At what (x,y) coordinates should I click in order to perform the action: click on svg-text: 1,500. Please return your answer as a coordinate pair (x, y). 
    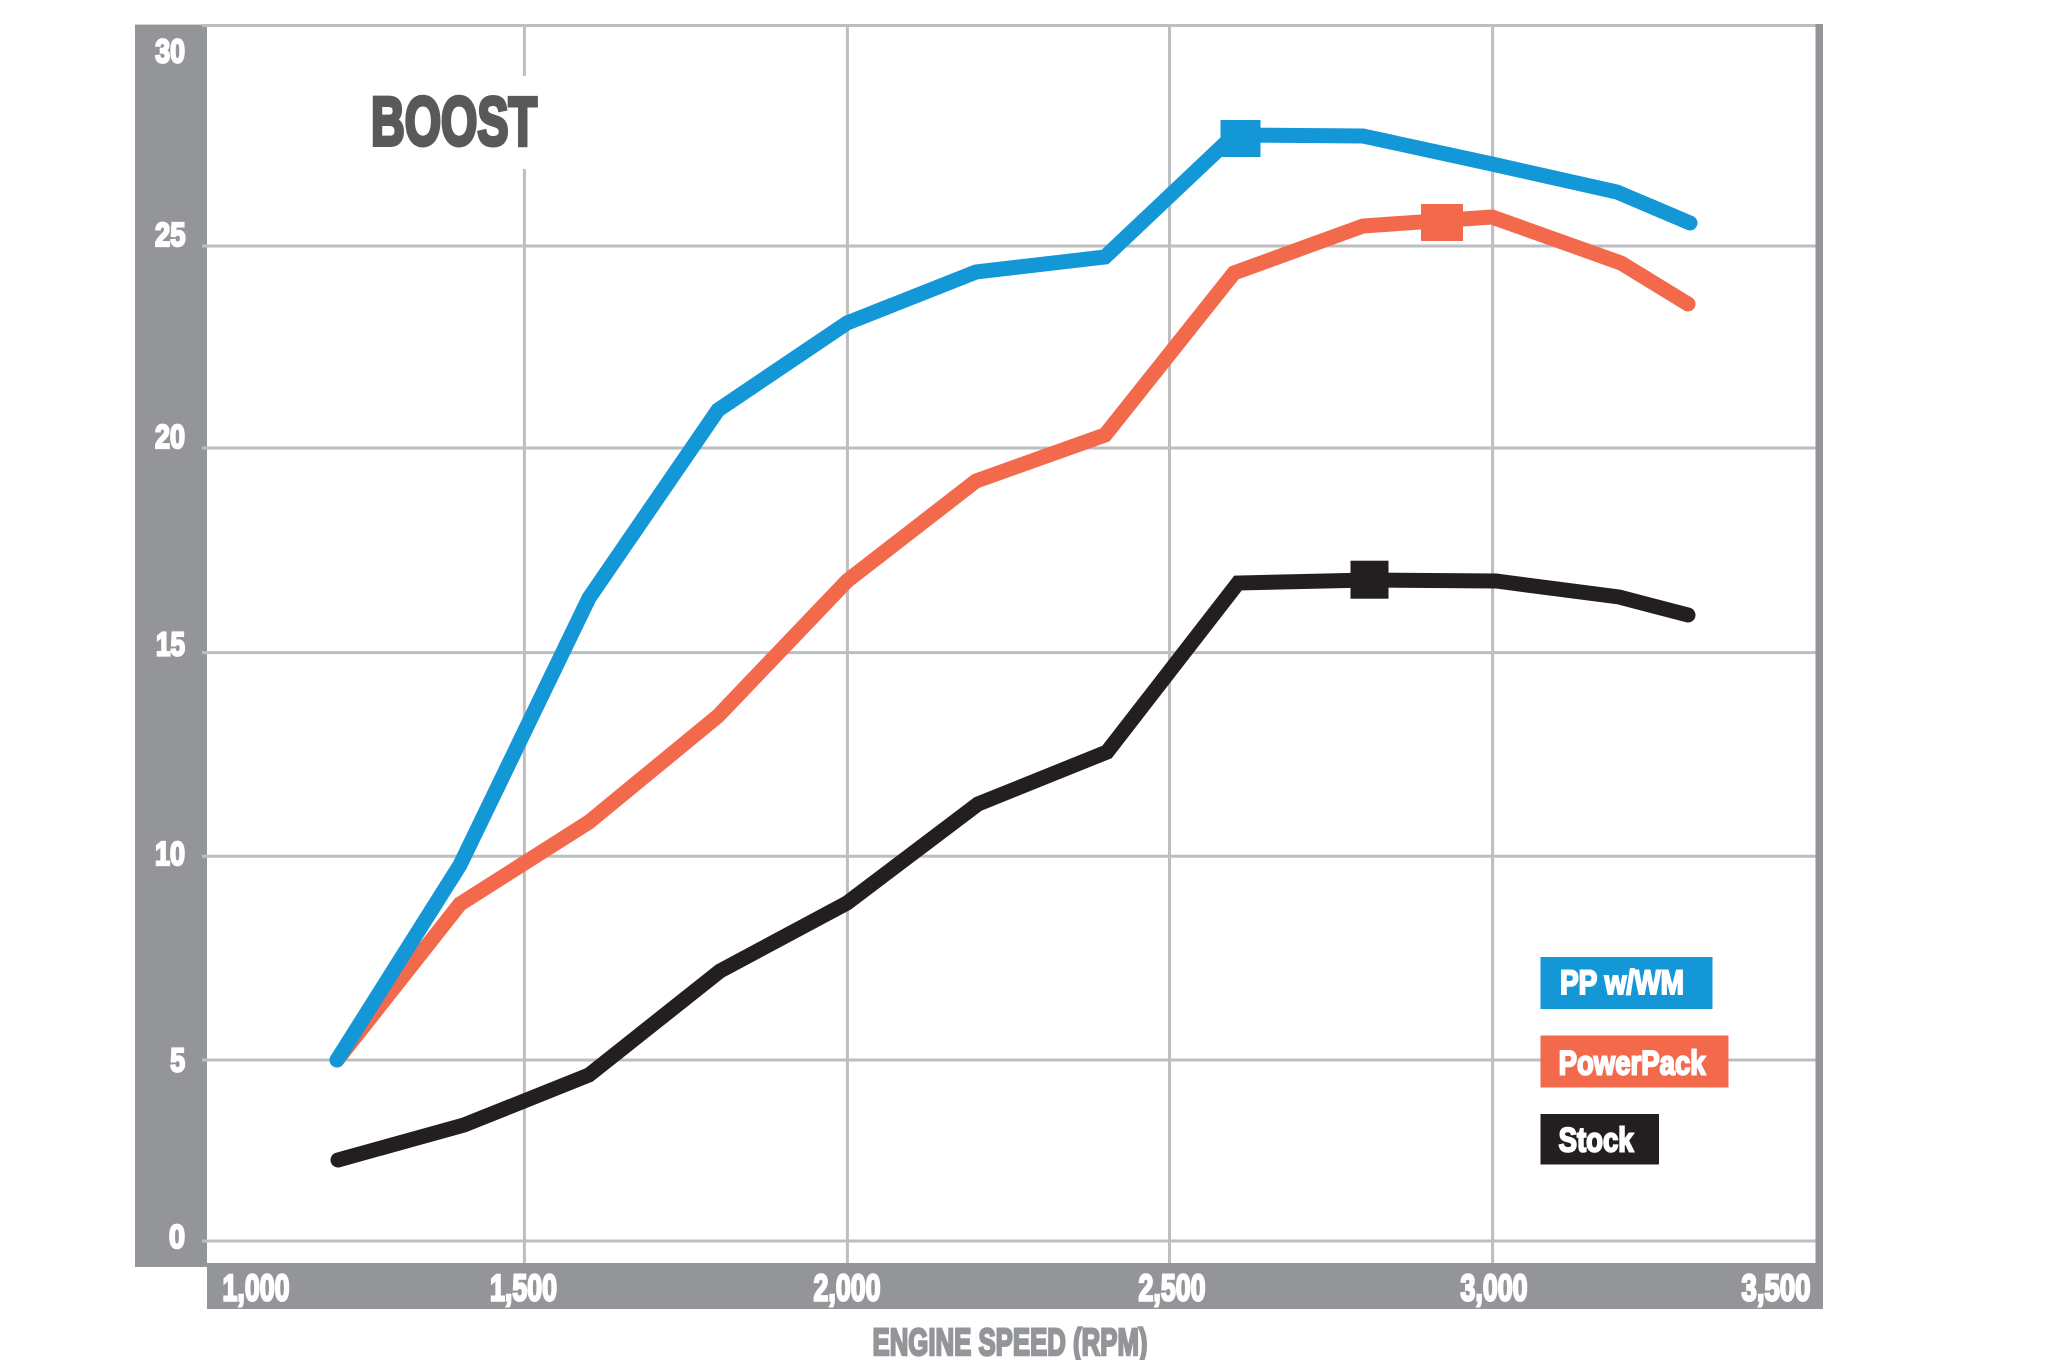
    Looking at the image, I should click on (523, 1288).